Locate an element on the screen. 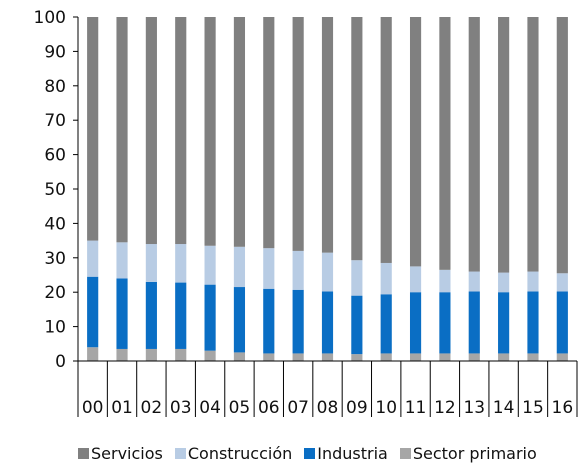  x-tick-label: 06 is located at coordinates (269, 408).